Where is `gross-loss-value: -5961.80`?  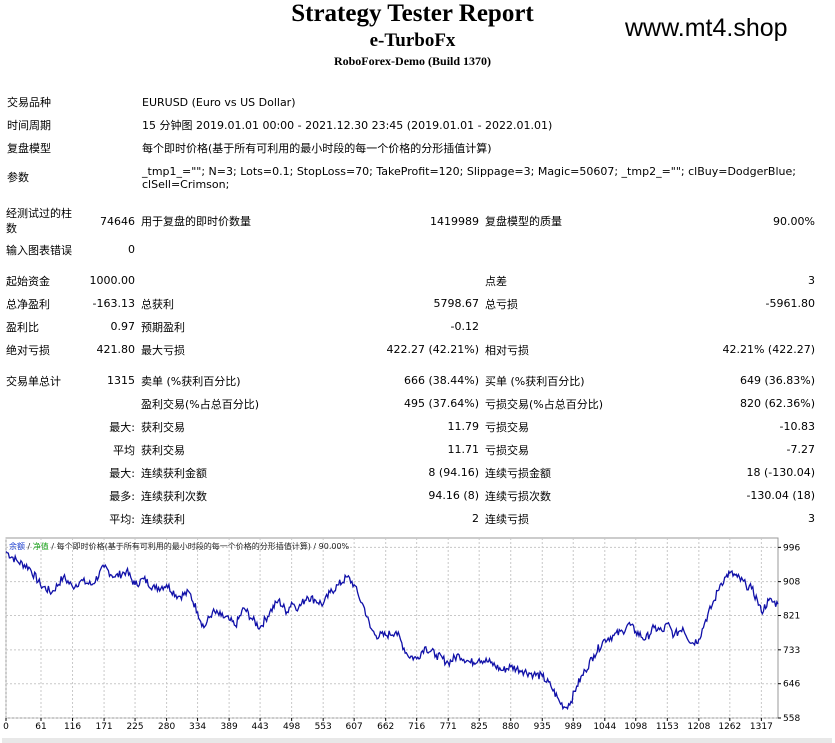
gross-loss-value: -5961.80 is located at coordinates (790, 303).